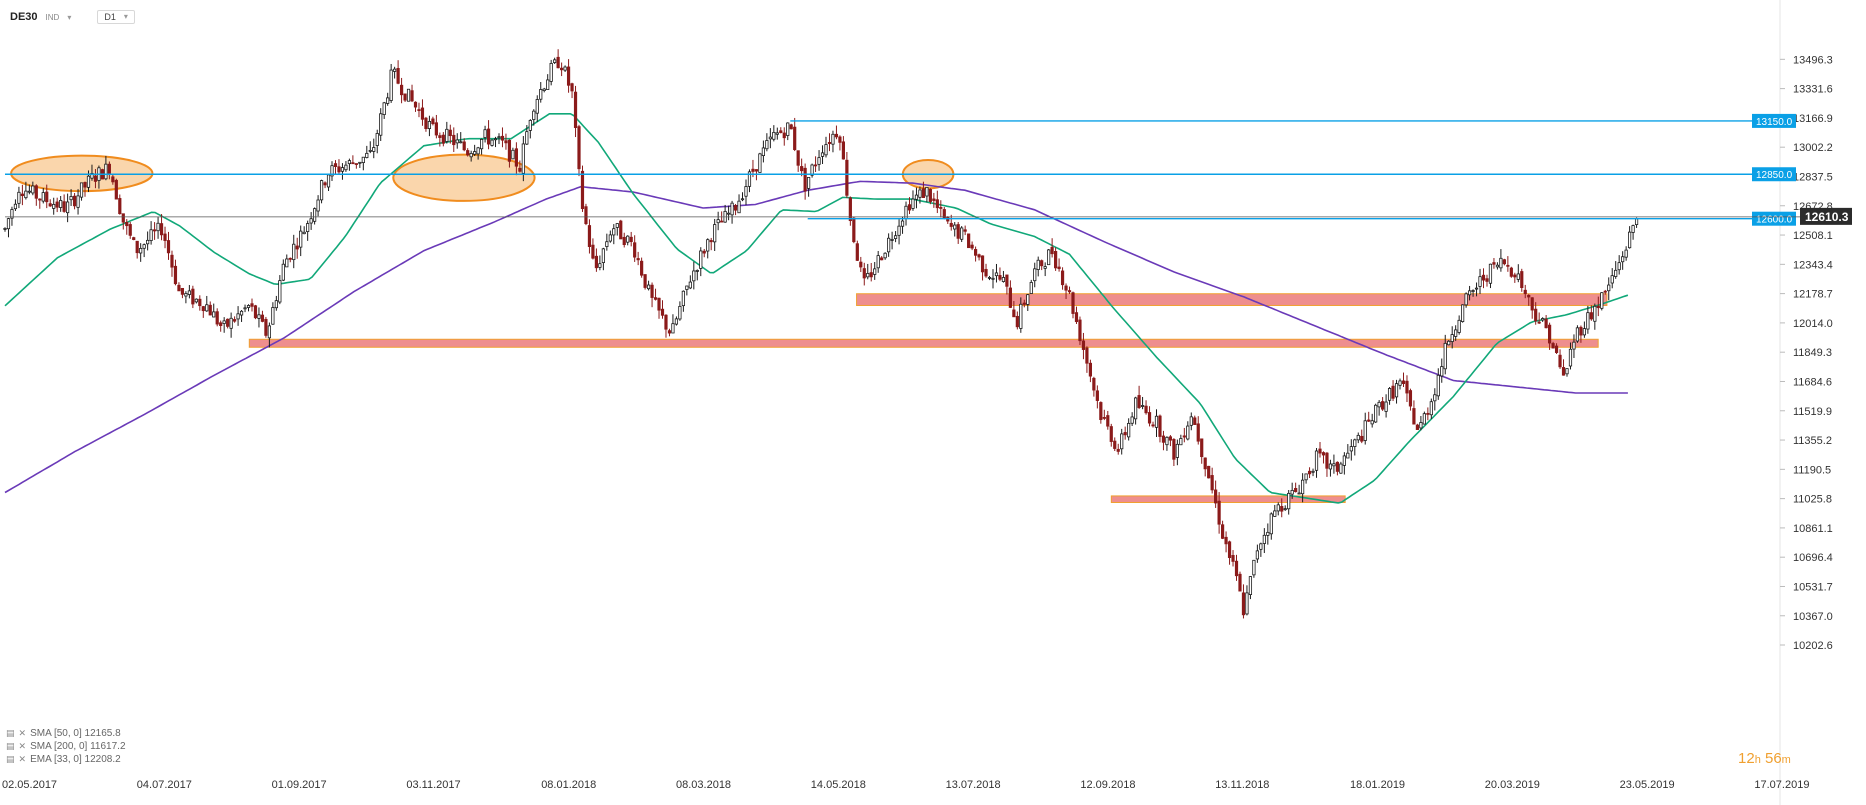  I want to click on remove-icon: ✕, so click(22, 746).